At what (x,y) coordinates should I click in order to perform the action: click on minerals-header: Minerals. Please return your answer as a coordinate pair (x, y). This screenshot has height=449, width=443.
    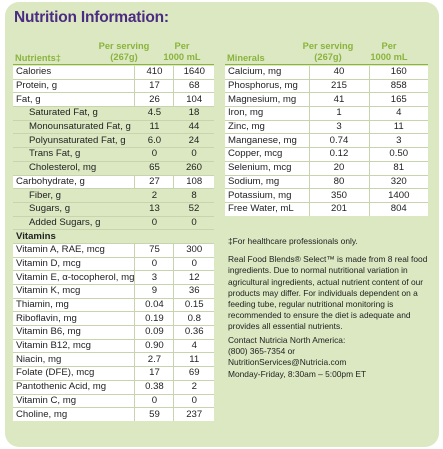
    Looking at the image, I should click on (246, 58).